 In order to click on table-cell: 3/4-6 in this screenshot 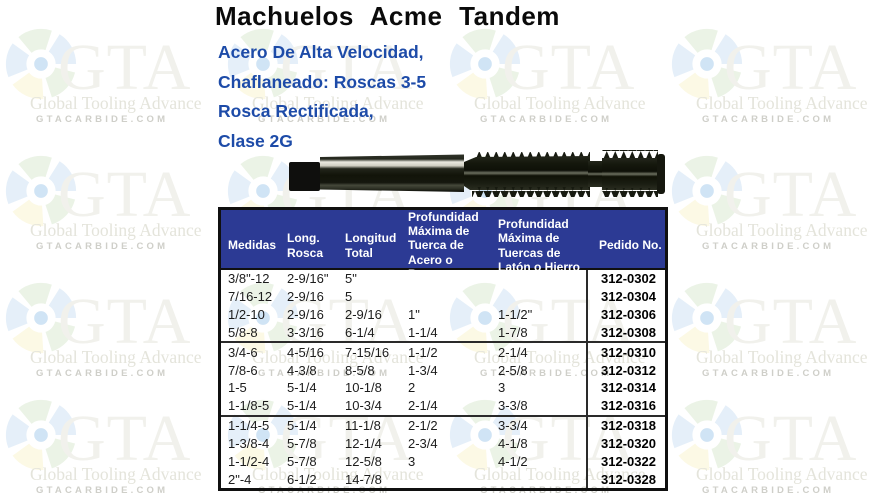, I will do `click(243, 352)`.